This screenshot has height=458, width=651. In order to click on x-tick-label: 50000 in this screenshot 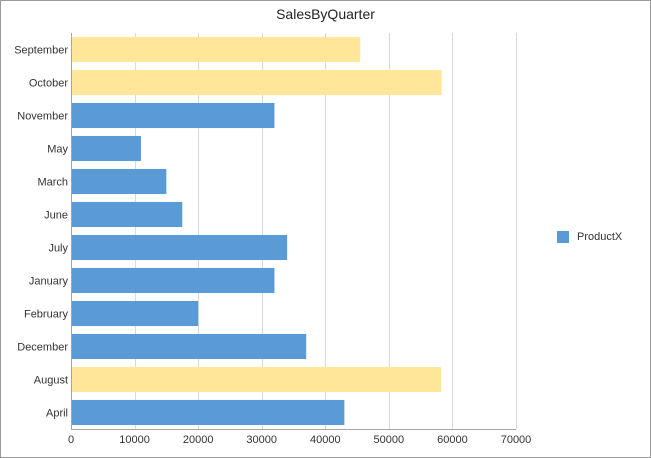, I will do `click(389, 440)`.